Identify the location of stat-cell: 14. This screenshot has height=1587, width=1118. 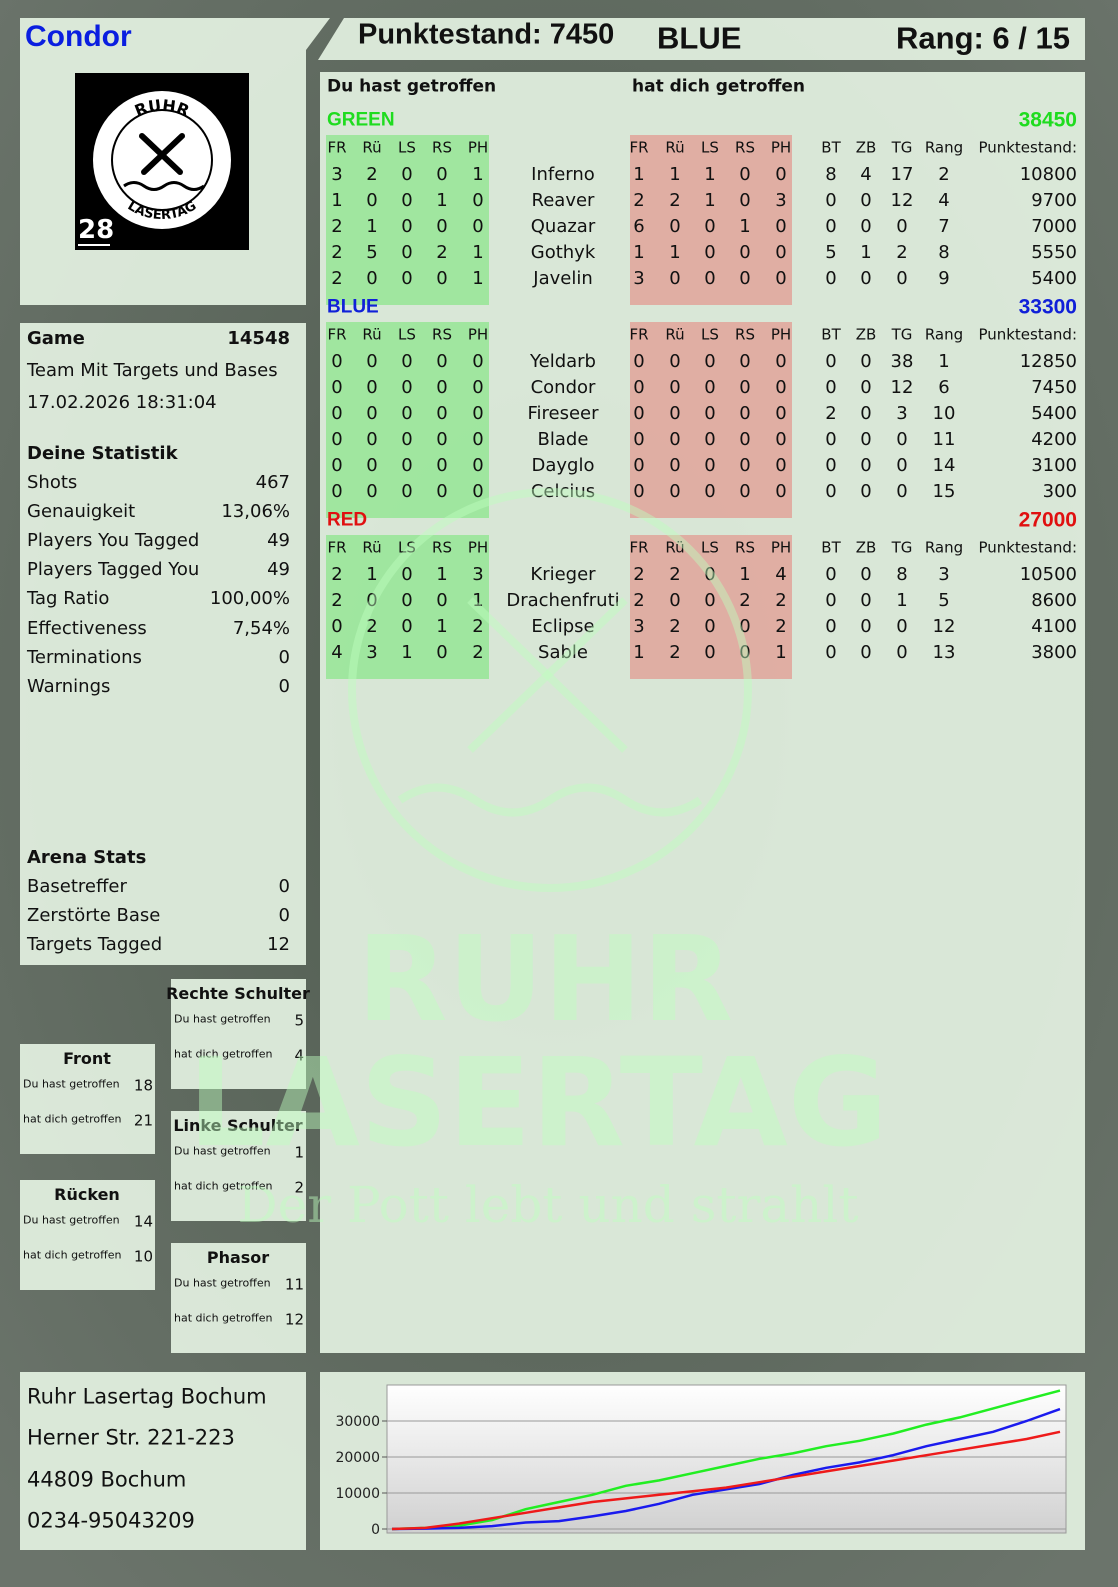
(944, 465).